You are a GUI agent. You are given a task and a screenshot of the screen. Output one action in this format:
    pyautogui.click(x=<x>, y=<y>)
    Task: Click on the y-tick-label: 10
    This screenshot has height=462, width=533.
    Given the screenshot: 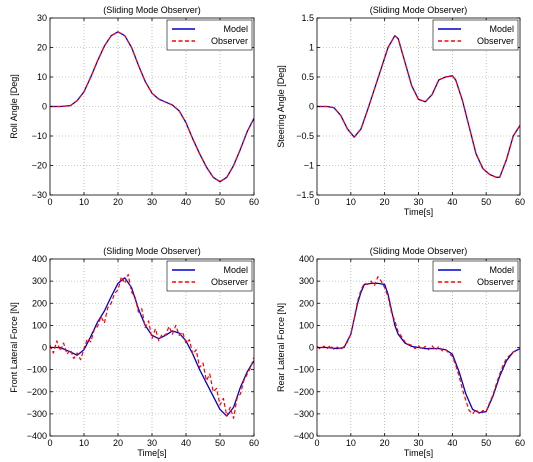 What is the action you would take?
    pyautogui.click(x=42, y=77)
    